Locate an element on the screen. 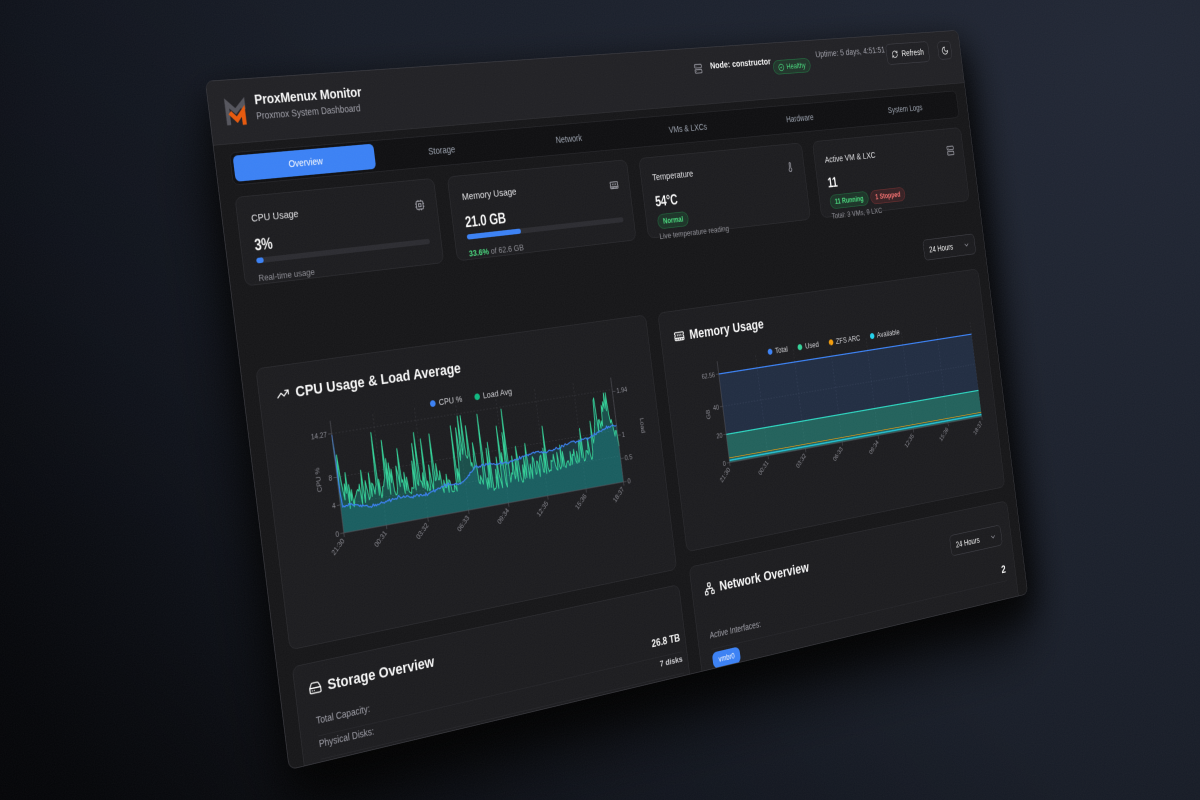 The image size is (1200, 800). svg-text: CPU % is located at coordinates (318, 480).